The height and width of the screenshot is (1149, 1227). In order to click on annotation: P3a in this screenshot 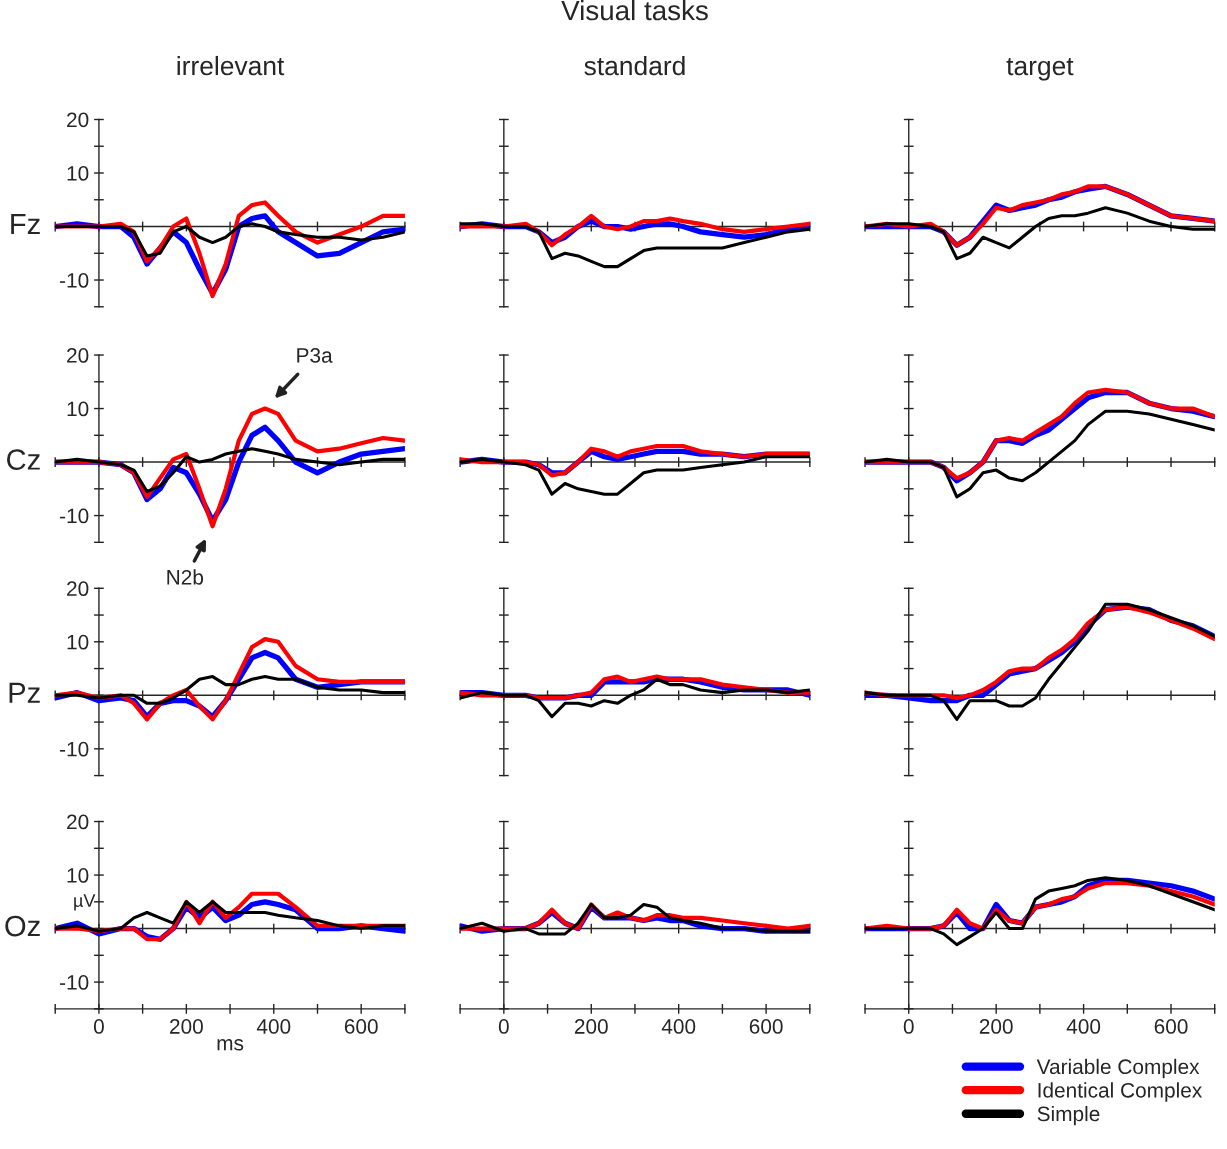, I will do `click(315, 355)`.